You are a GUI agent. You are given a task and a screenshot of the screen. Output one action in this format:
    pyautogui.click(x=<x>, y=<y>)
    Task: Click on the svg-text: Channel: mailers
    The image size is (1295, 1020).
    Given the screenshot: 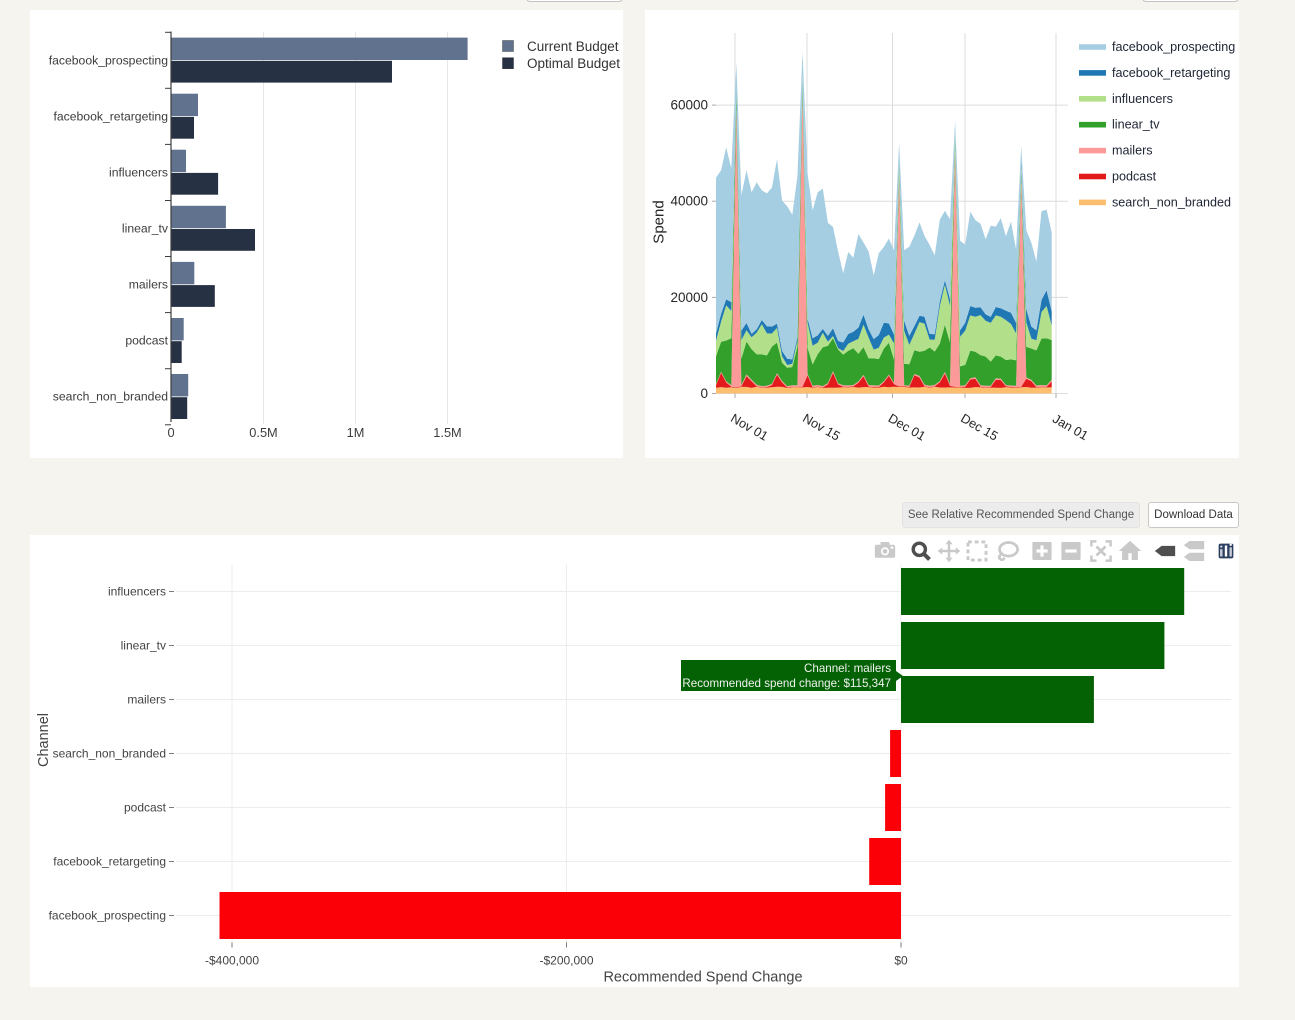 What is the action you would take?
    pyautogui.click(x=847, y=668)
    